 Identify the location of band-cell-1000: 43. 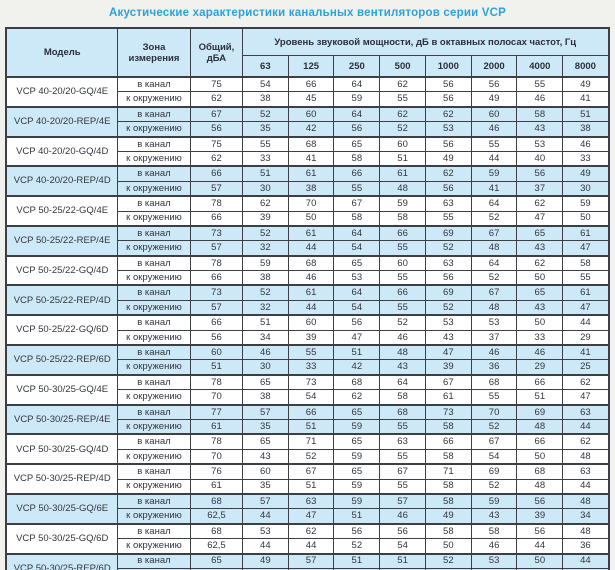
(448, 337).